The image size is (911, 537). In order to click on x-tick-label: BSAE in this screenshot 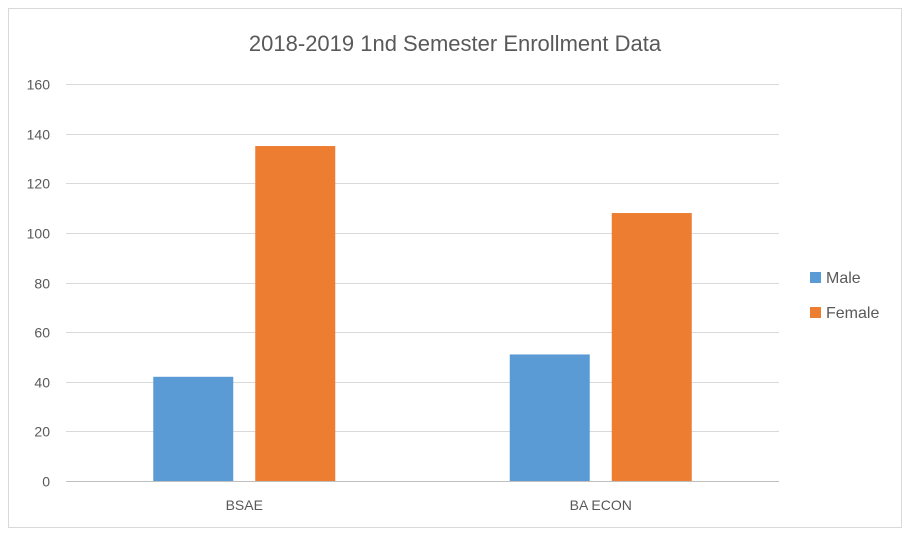, I will do `click(244, 505)`.